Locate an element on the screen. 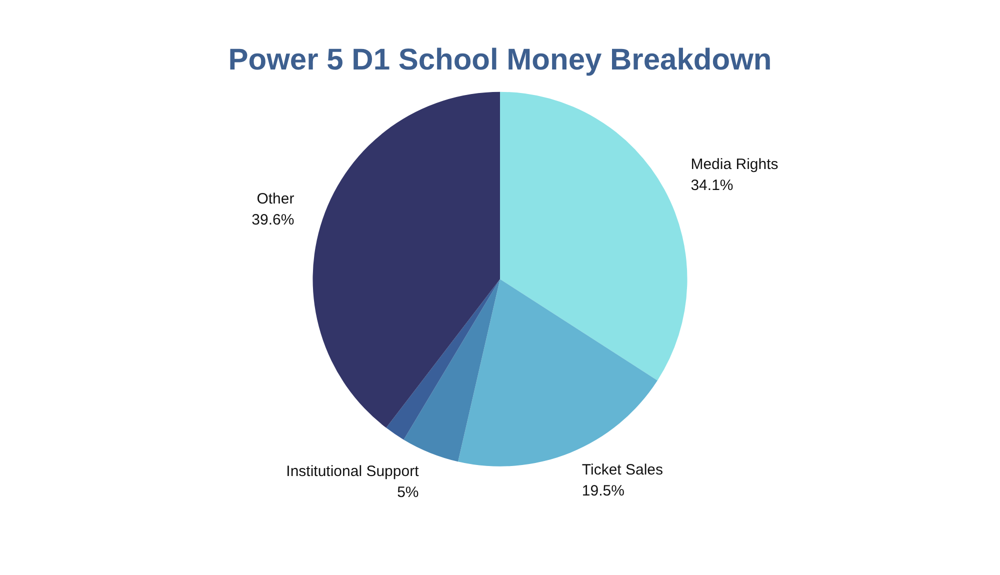 This screenshot has width=1000, height=575. data-label: 19.5% is located at coordinates (603, 491).